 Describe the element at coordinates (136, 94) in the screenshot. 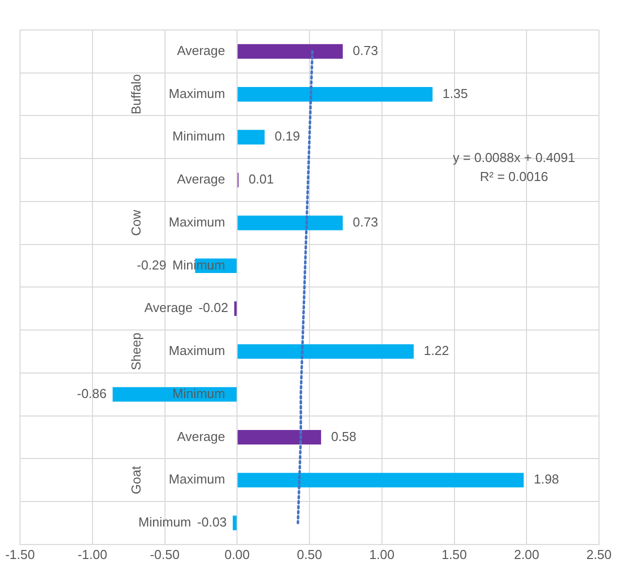

I see `annotation: Buffalo` at that location.